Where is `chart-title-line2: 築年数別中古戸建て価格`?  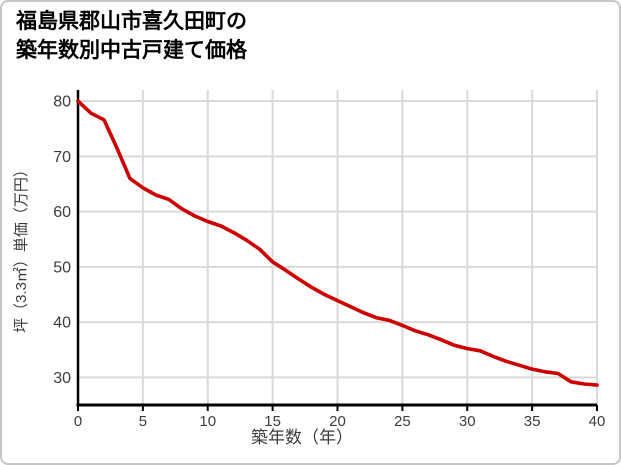
chart-title-line2: 築年数別中古戸建て価格 is located at coordinates (131, 50).